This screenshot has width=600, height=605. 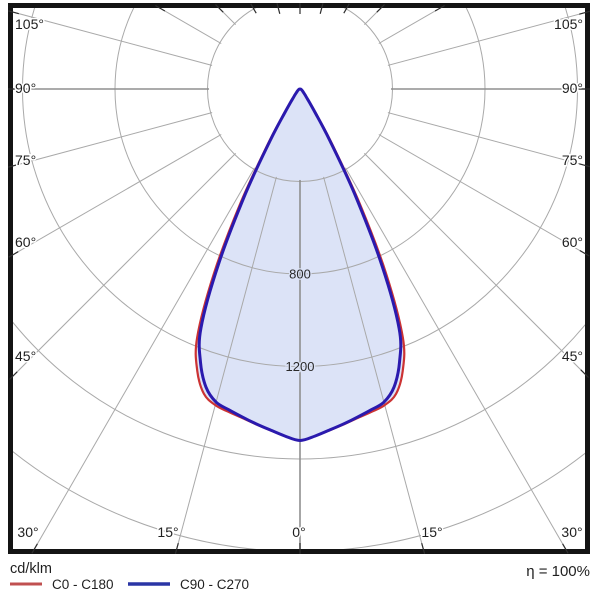 What do you see at coordinates (25, 160) in the screenshot?
I see `angle-label-left-75: 75°` at bounding box center [25, 160].